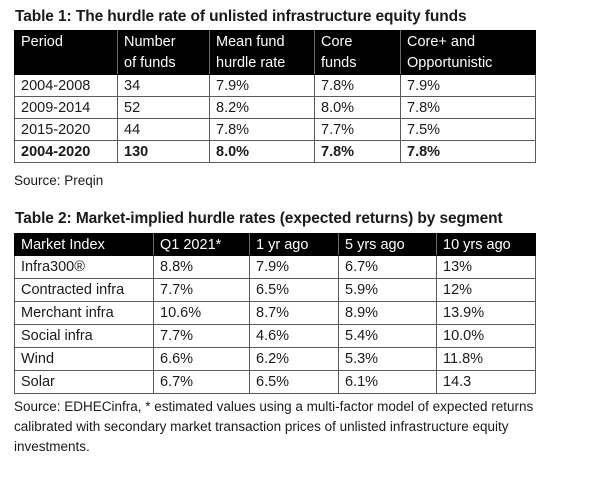  What do you see at coordinates (486, 267) in the screenshot?
I see `table-cell: 13%` at bounding box center [486, 267].